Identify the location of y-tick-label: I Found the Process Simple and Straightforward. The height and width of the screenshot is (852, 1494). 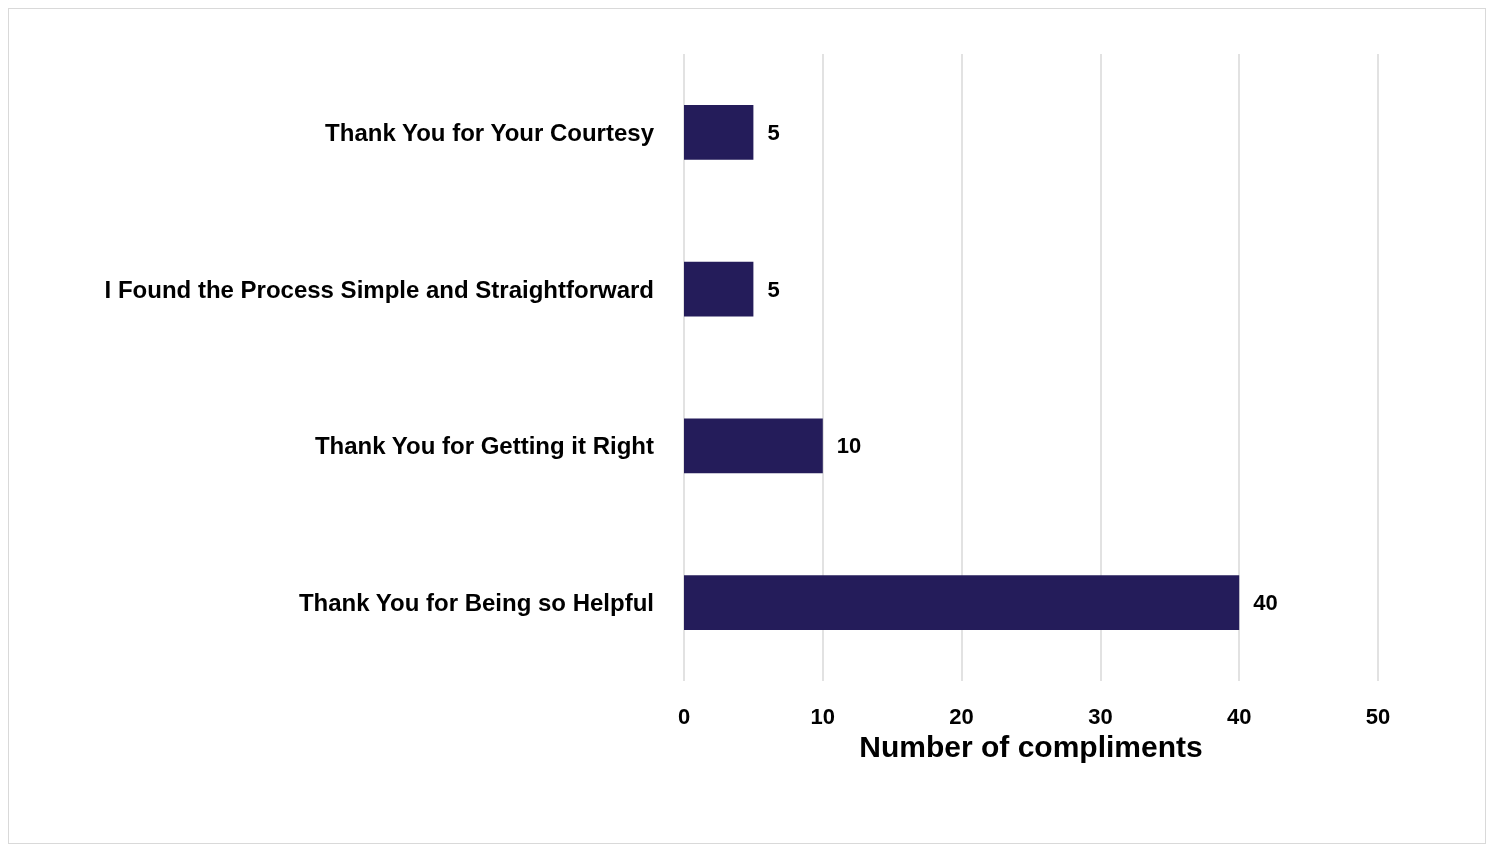
(379, 289).